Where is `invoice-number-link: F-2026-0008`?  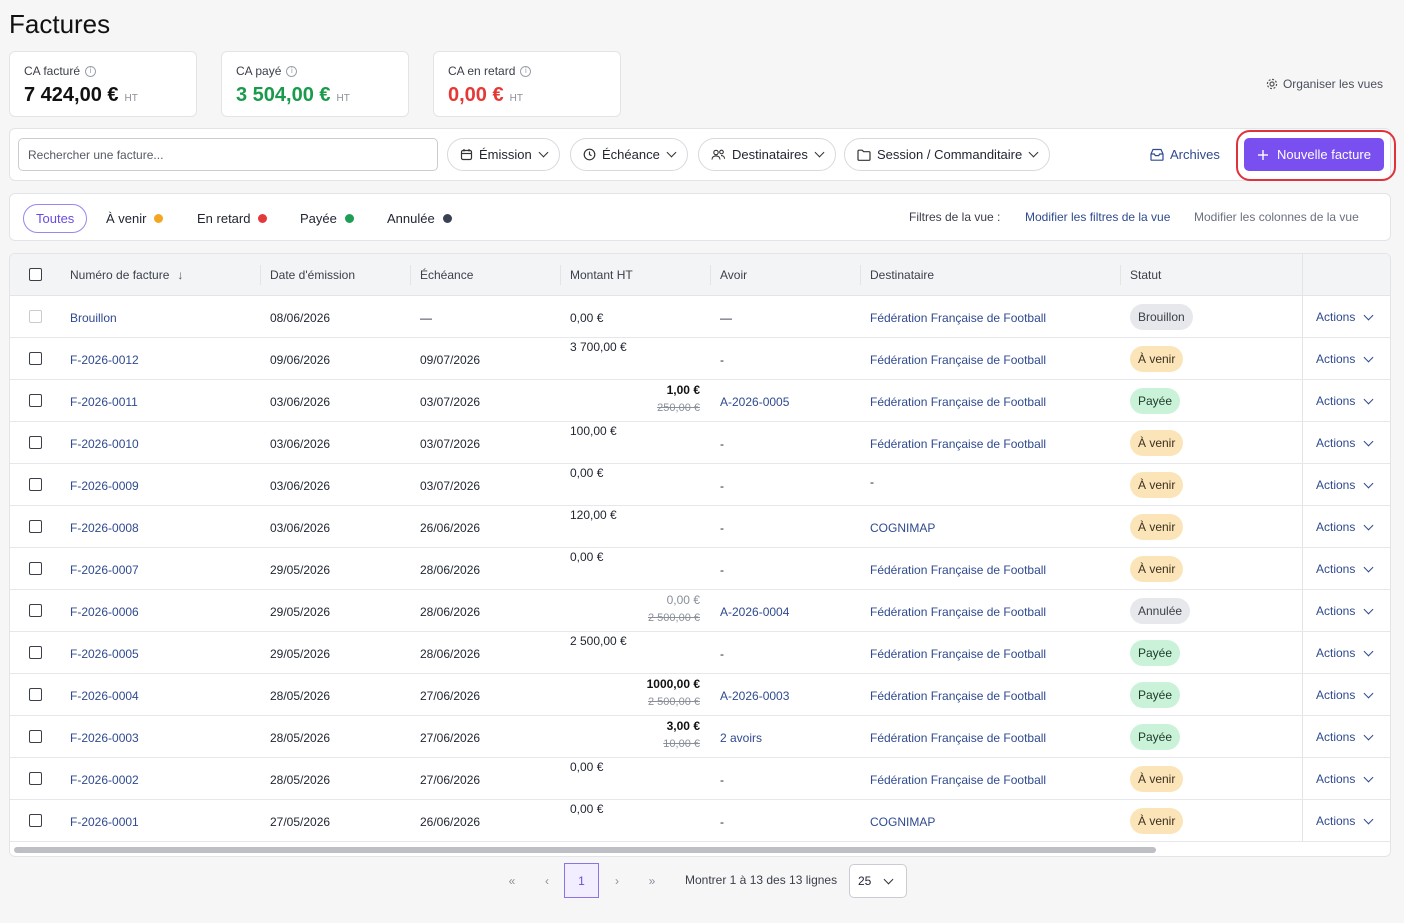
invoice-number-link: F-2026-0008 is located at coordinates (104, 528).